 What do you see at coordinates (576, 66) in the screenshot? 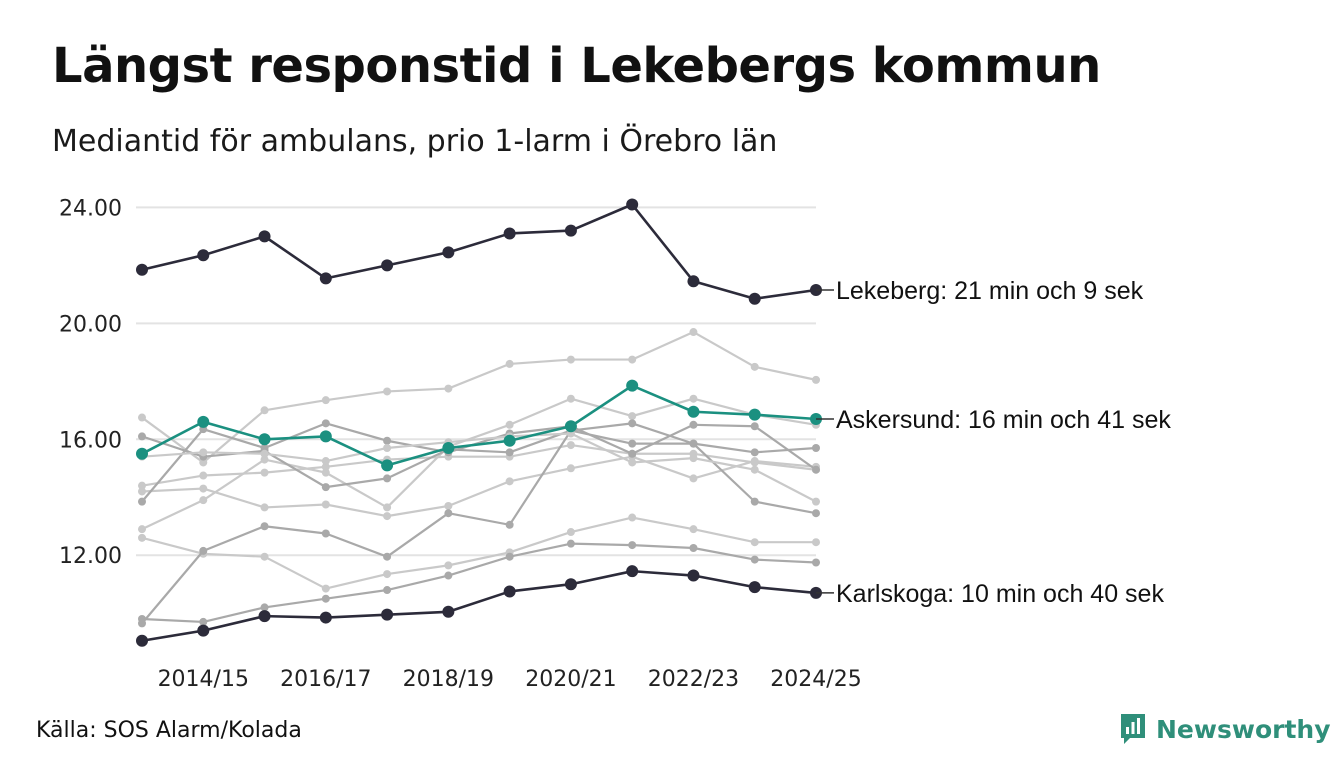
I see `chart-title: Längst responstid i Lekebergs kommun` at bounding box center [576, 66].